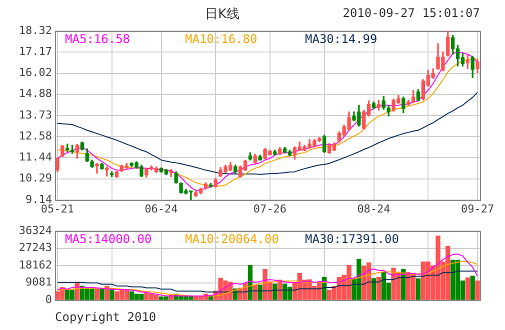 This screenshot has width=505, height=330. What do you see at coordinates (48, 299) in the screenshot?
I see `y-tick-label: 0` at bounding box center [48, 299].